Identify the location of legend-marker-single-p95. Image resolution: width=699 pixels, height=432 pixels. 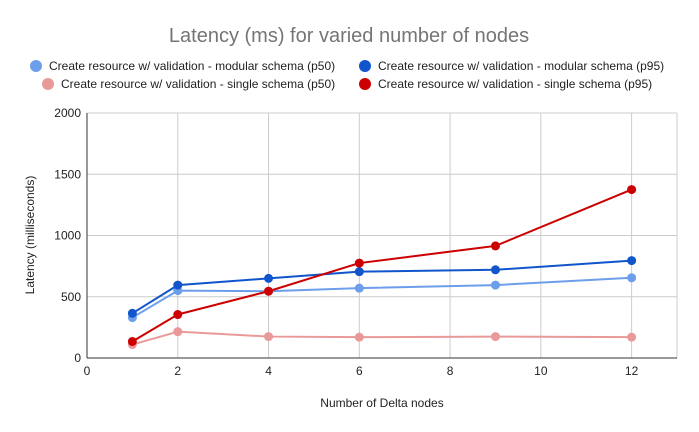
(365, 84).